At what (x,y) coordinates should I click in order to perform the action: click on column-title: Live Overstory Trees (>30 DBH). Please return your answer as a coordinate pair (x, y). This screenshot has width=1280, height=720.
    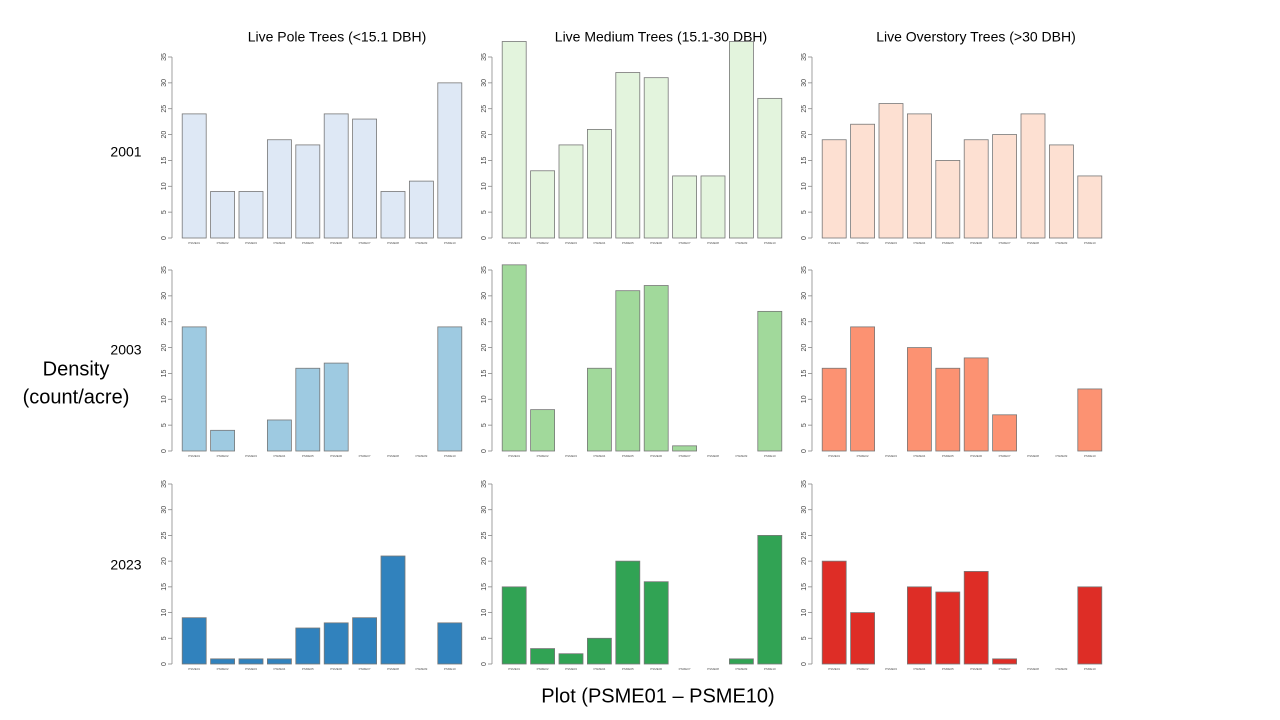
    Looking at the image, I should click on (976, 37).